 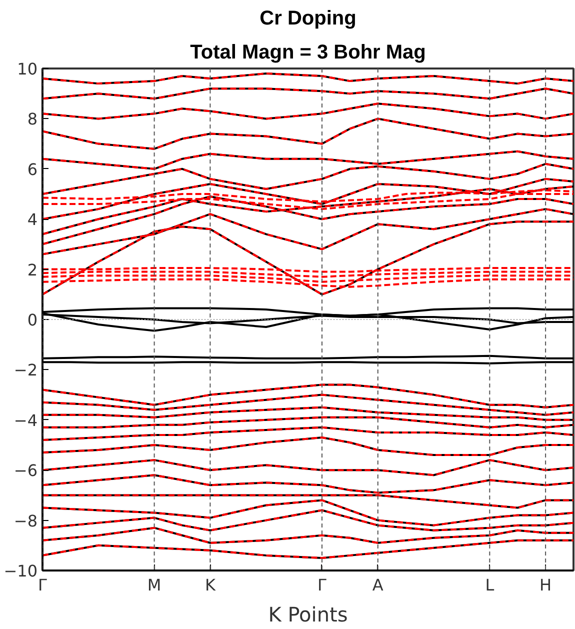 I want to click on y-tick-label: −8, so click(x=26, y=520).